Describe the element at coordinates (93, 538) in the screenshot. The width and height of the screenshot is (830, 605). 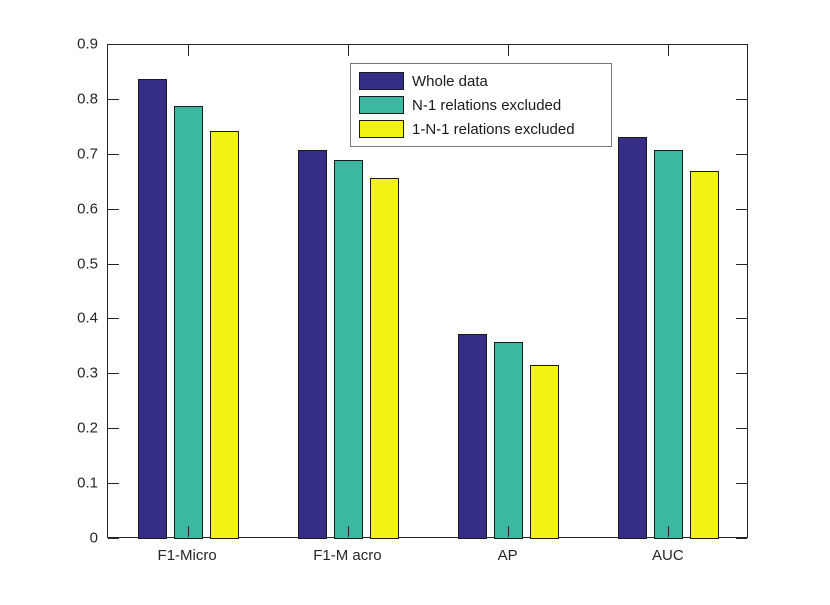
I see `y-tick-label: 0` at that location.